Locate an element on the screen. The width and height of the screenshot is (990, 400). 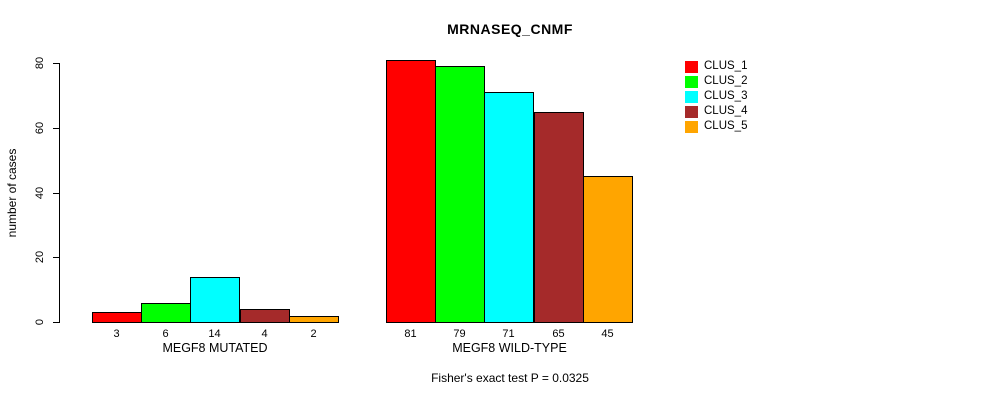
bar-clus_4-megf8-wild-type is located at coordinates (559, 217).